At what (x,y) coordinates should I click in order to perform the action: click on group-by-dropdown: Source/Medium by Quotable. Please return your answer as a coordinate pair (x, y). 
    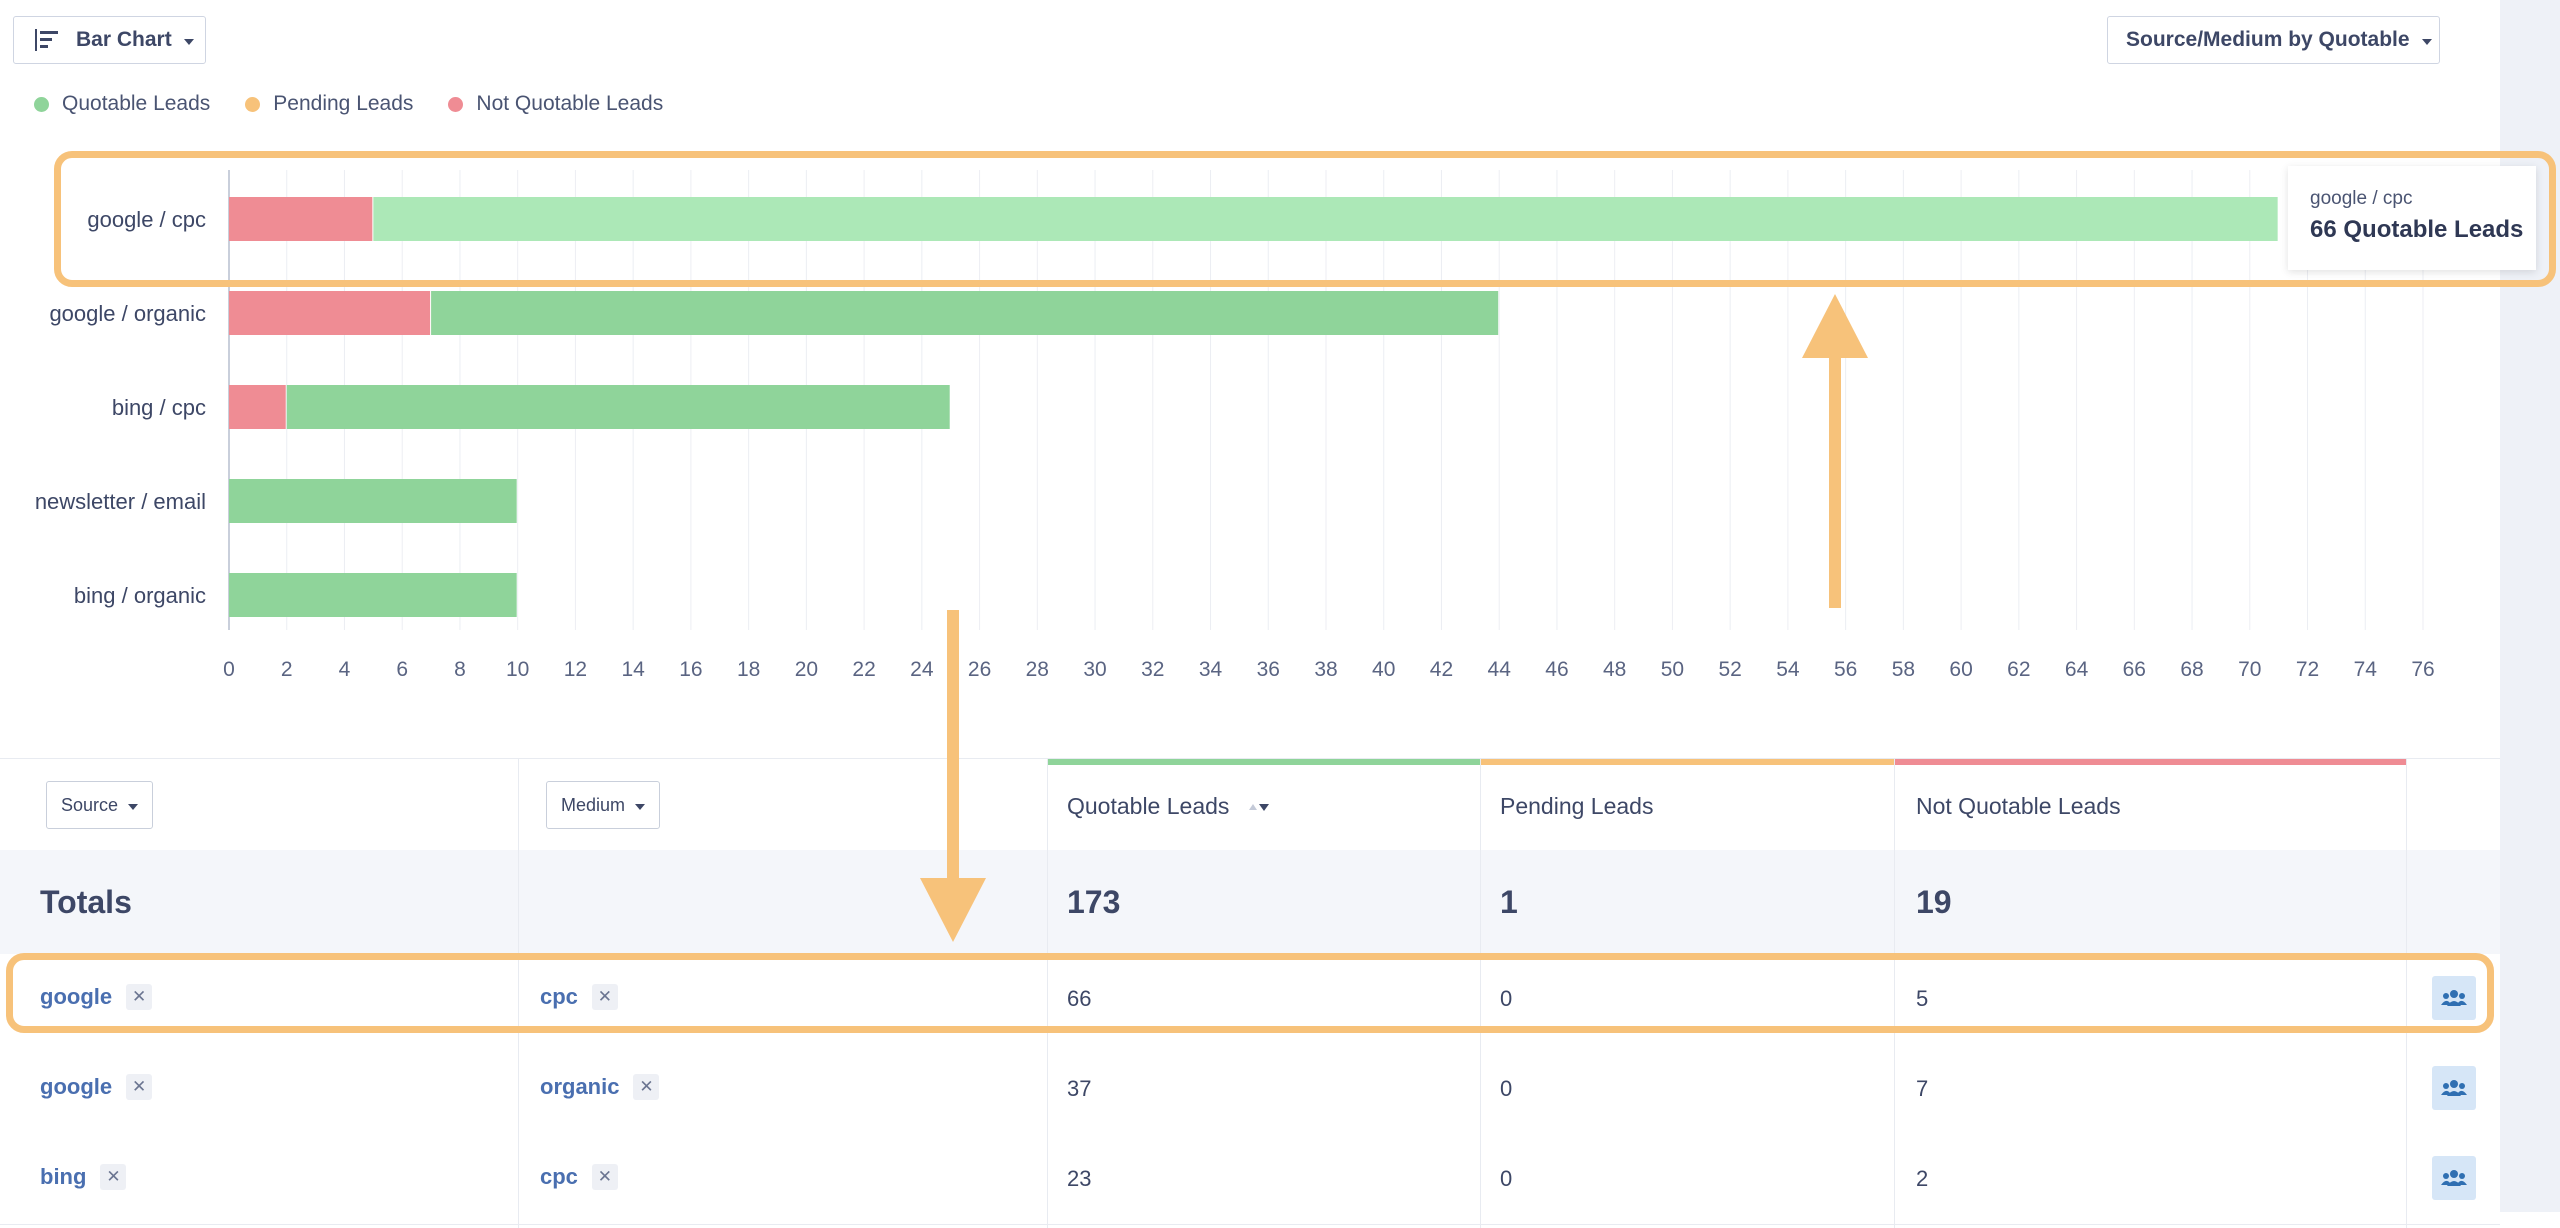
    Looking at the image, I should click on (2273, 40).